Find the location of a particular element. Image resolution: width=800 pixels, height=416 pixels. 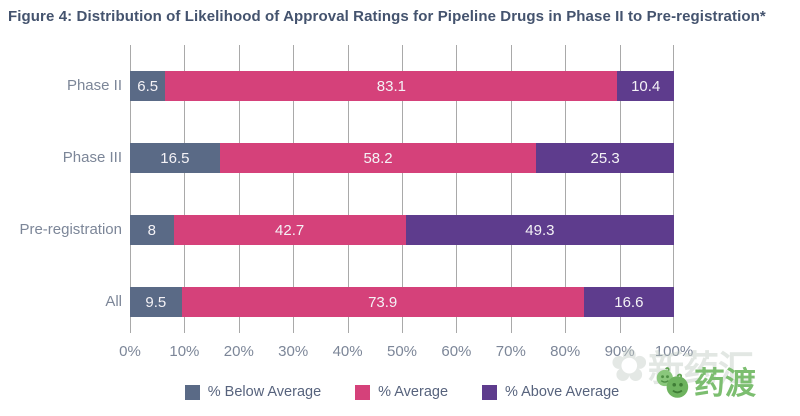

segment-value-label: 25.3 is located at coordinates (605, 158).